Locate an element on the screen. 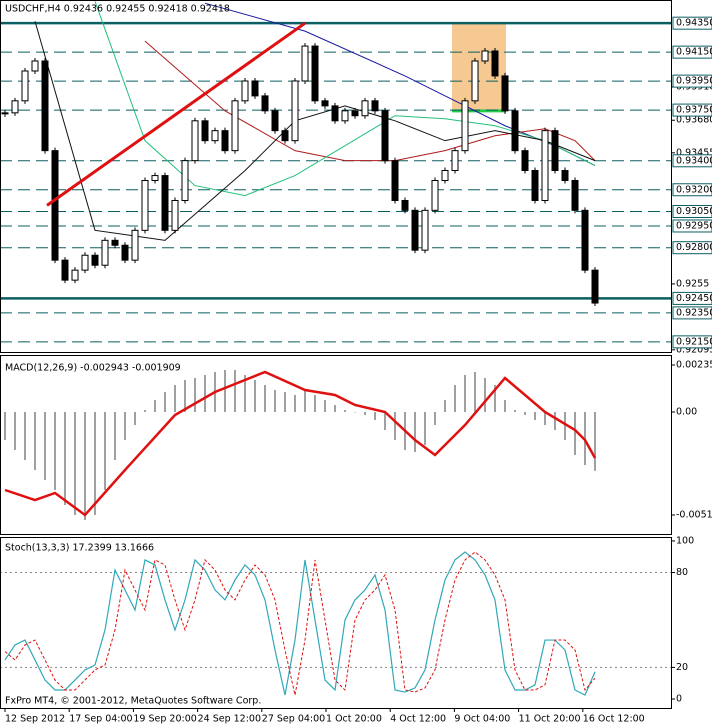 Image resolution: width=712 pixels, height=727 pixels. x-tick-label: 1 Oct 20:00 is located at coordinates (354, 719).